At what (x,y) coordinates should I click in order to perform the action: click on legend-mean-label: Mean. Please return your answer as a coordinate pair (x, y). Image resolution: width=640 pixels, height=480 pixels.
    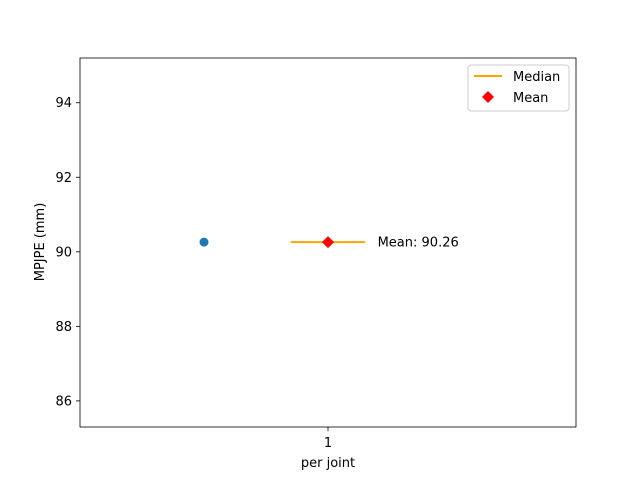
    Looking at the image, I should click on (530, 98).